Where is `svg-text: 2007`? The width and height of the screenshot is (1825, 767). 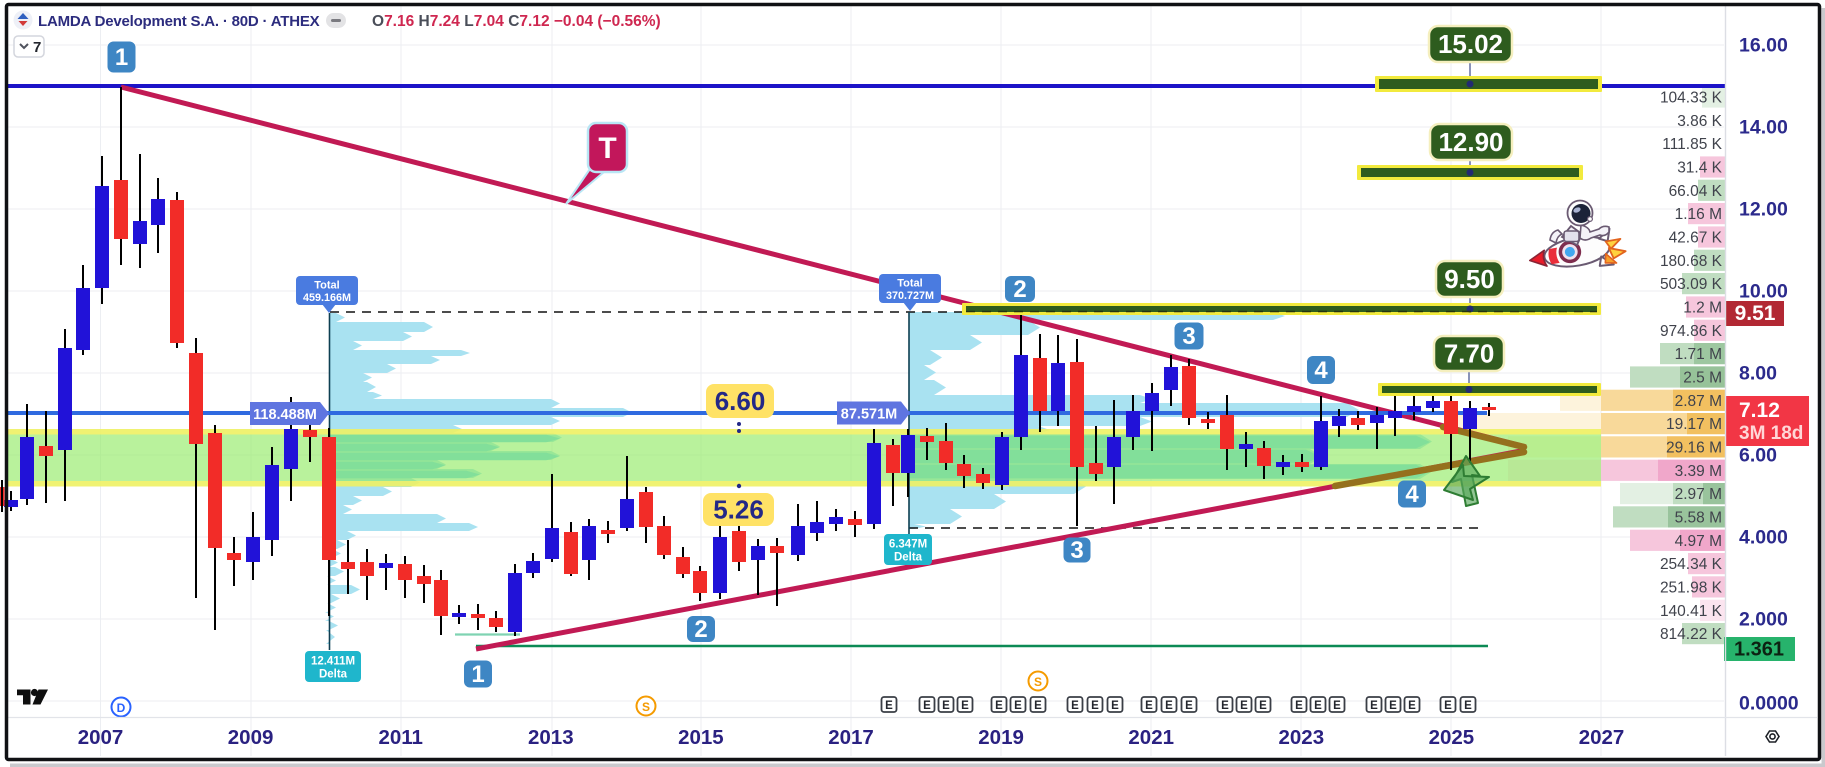 svg-text: 2007 is located at coordinates (101, 737).